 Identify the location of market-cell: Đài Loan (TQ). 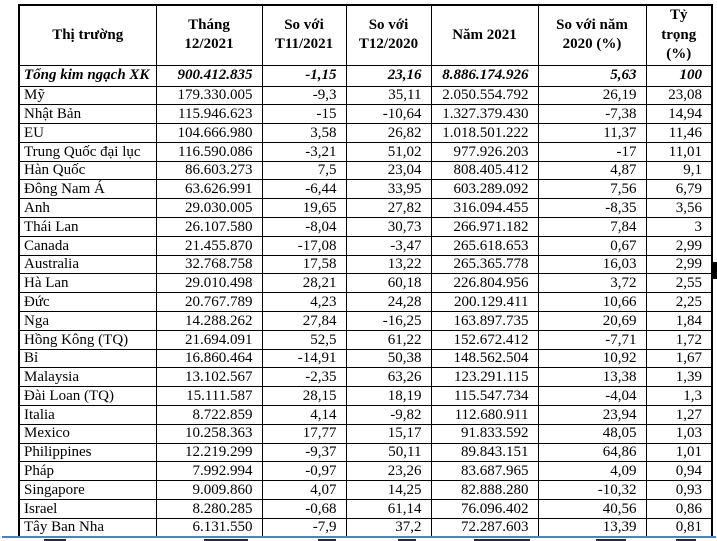
(87, 396).